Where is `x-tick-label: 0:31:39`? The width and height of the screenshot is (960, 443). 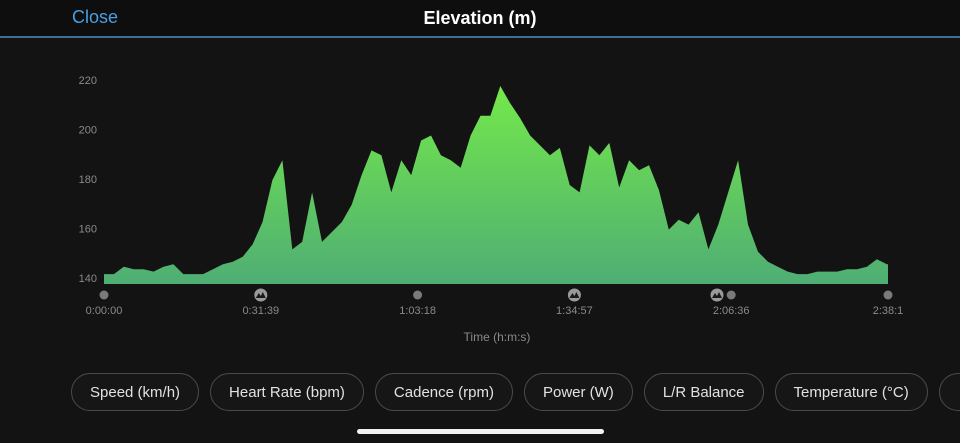 x-tick-label: 0:31:39 is located at coordinates (260, 311).